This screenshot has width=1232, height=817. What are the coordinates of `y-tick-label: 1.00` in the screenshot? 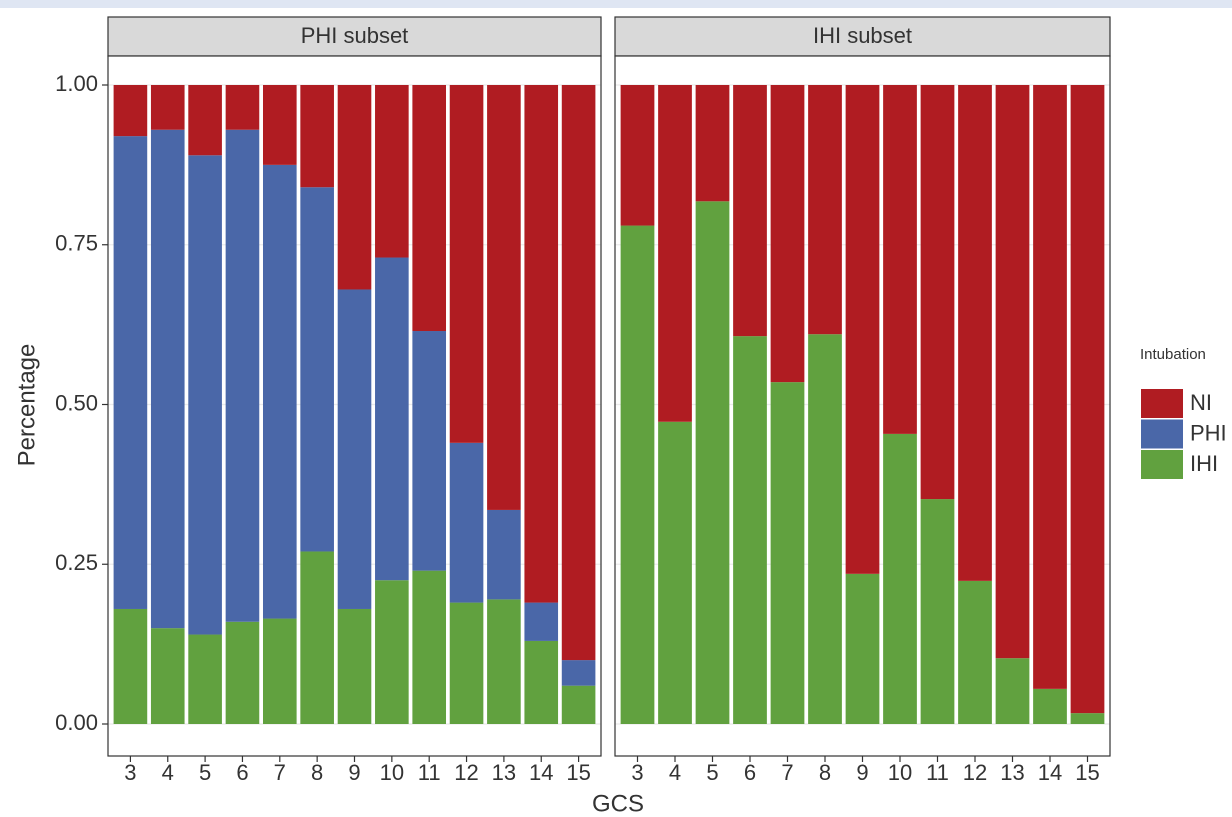 It's located at (76, 83).